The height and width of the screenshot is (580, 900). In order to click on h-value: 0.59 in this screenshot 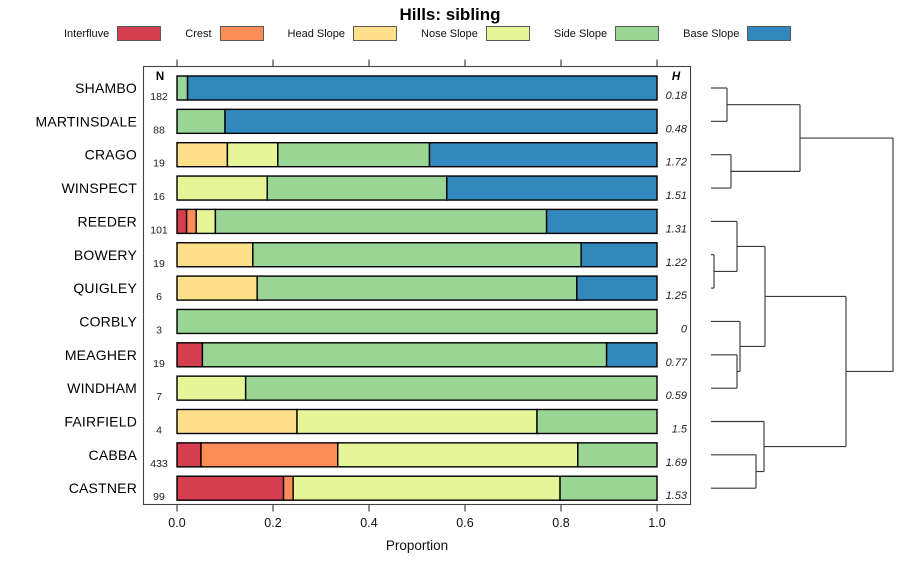, I will do `click(676, 396)`.